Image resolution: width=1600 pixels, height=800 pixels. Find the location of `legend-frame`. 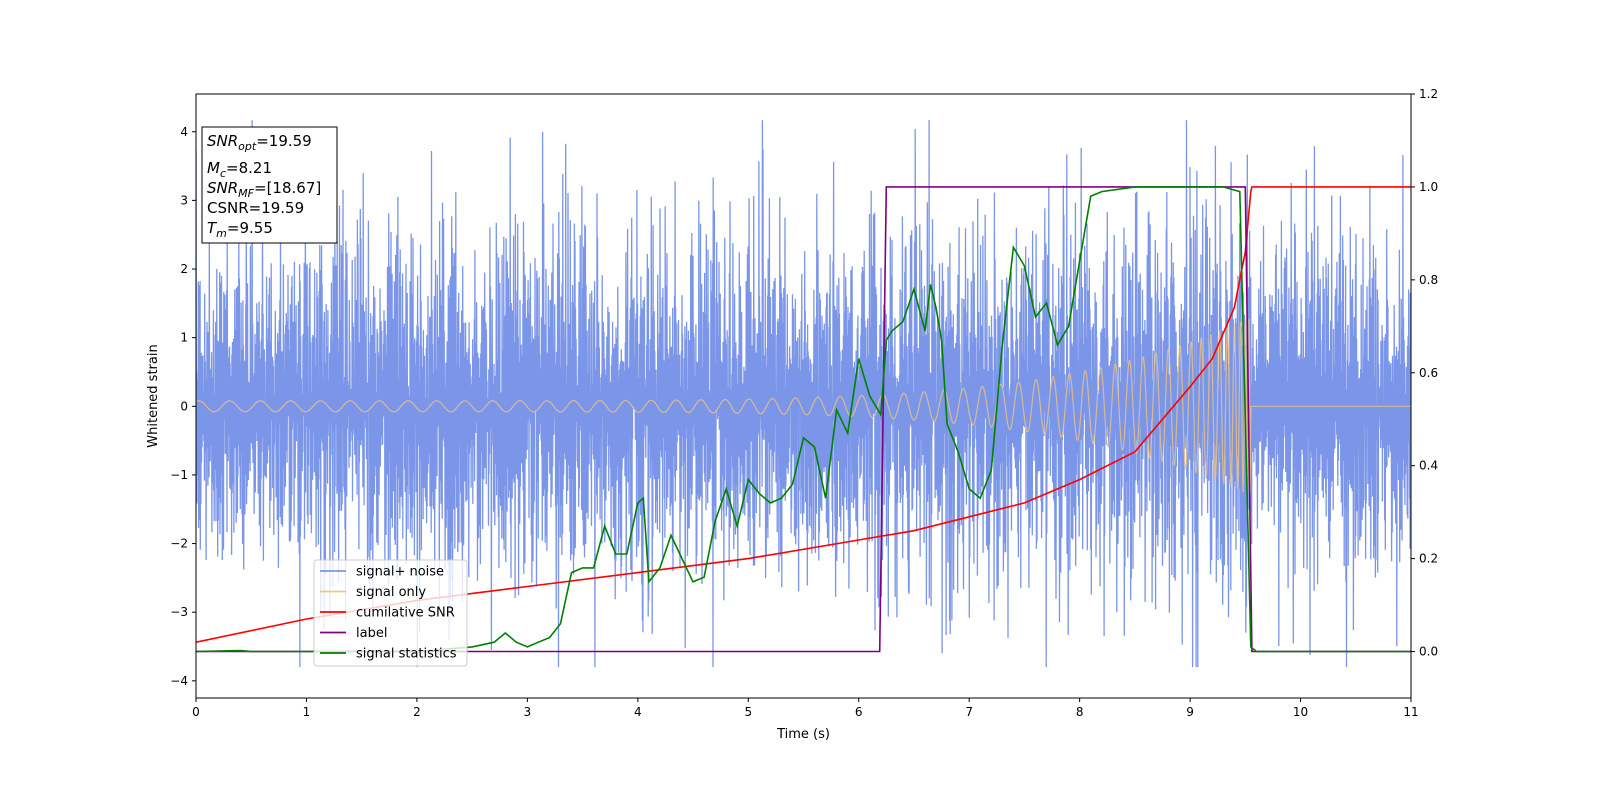

legend-frame is located at coordinates (390, 613).